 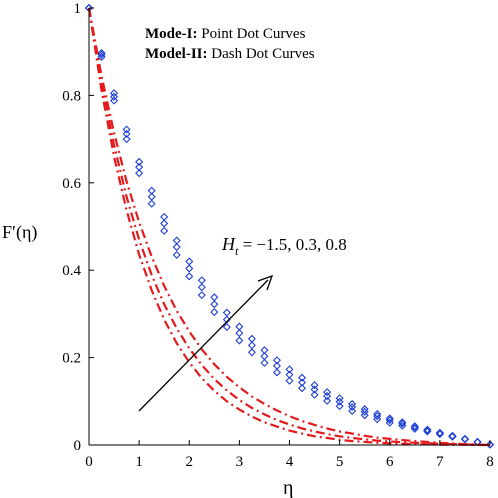 I want to click on y-tick-label: 0.2, so click(x=71, y=359).